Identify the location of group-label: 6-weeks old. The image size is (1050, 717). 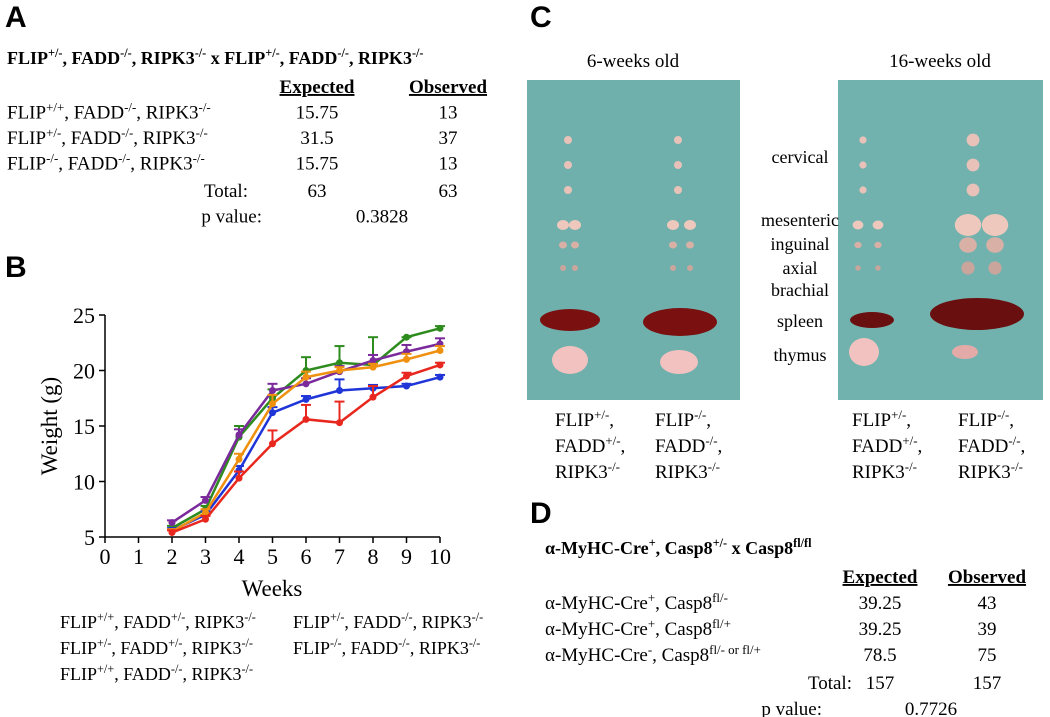
(633, 61).